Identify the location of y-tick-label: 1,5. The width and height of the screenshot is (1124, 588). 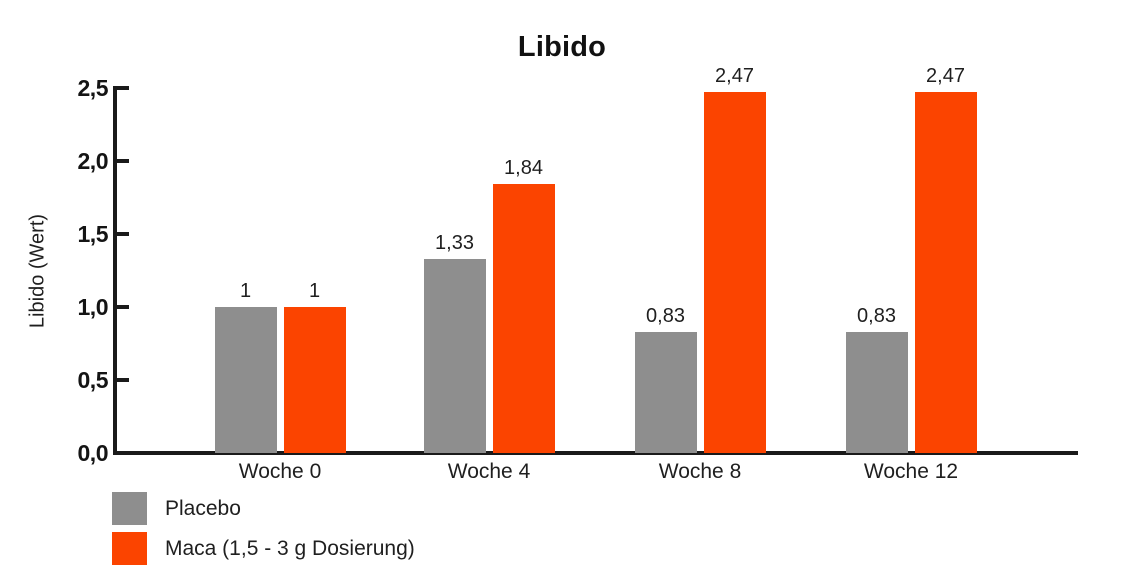
(93, 234).